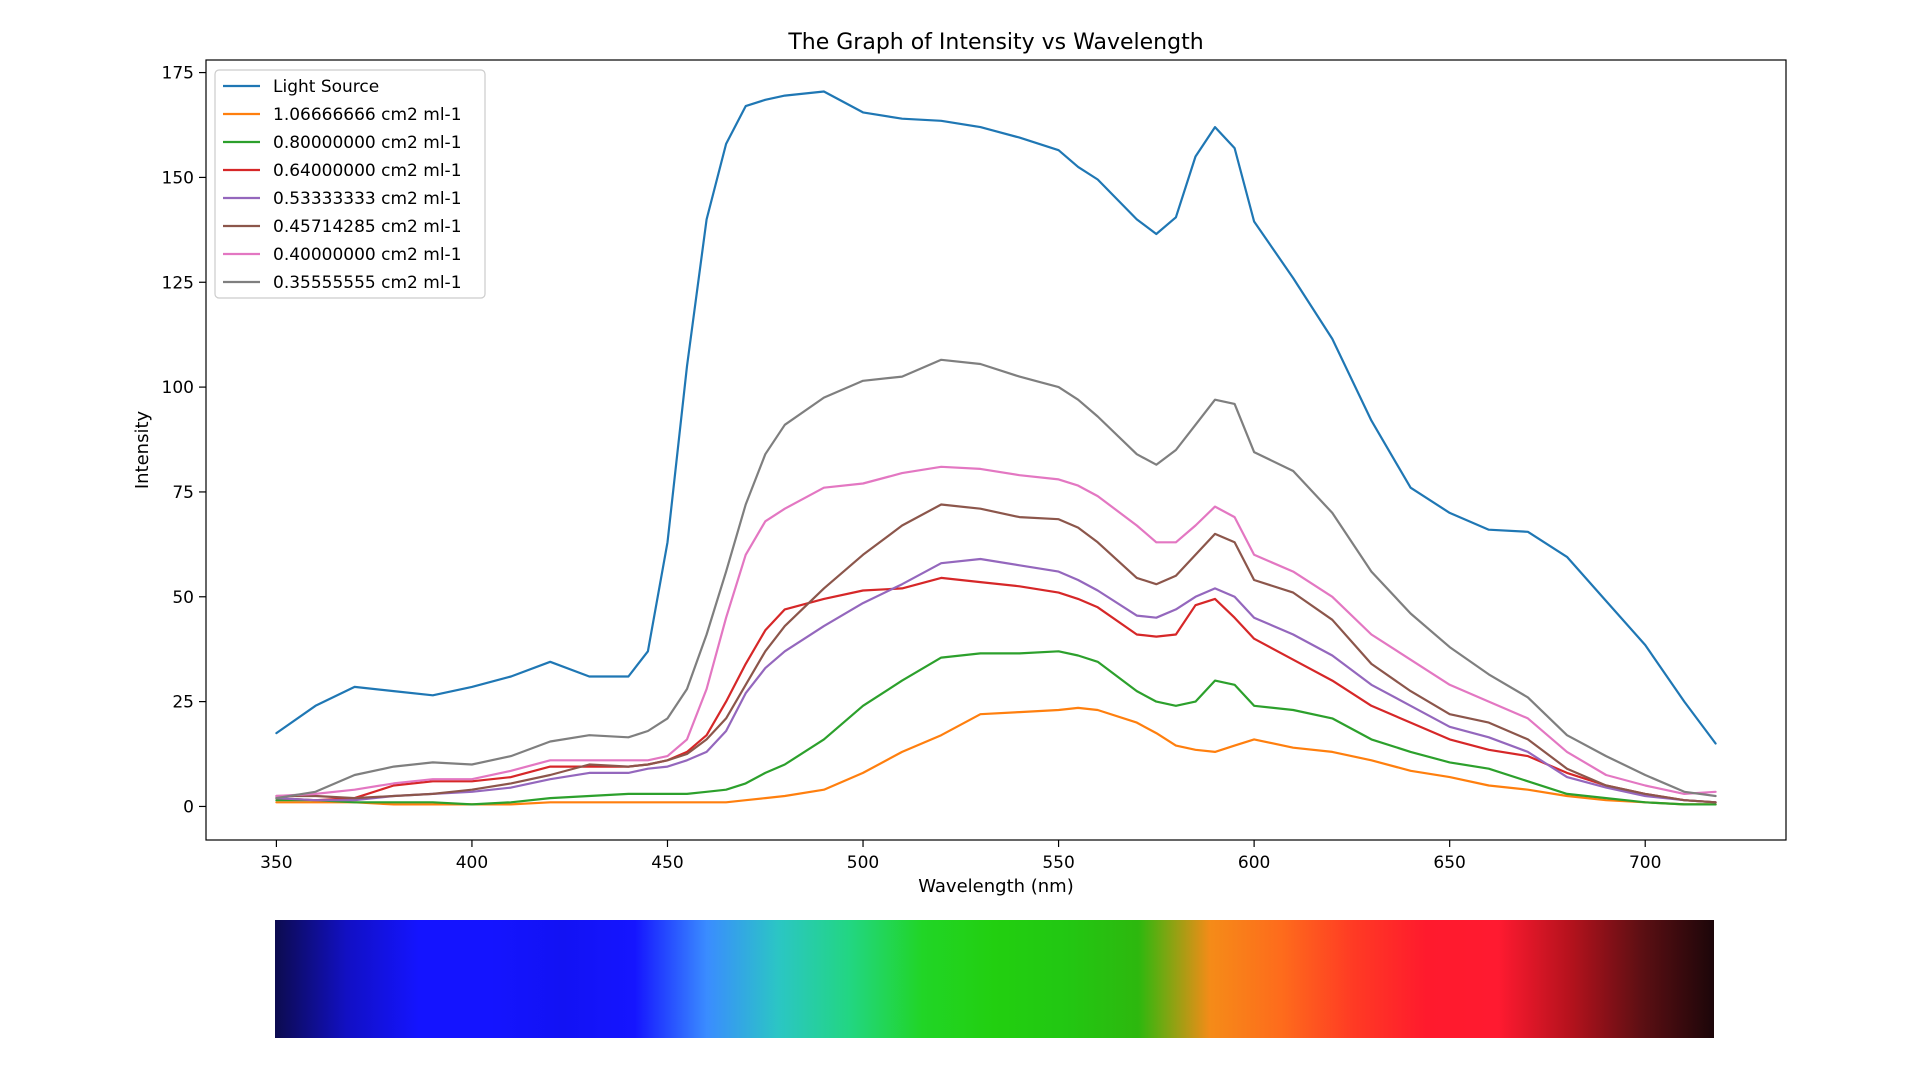 Image resolution: width=1920 pixels, height=1080 pixels. What do you see at coordinates (367, 227) in the screenshot?
I see `legend-entry: 0.45714285 cm2 ml-1` at bounding box center [367, 227].